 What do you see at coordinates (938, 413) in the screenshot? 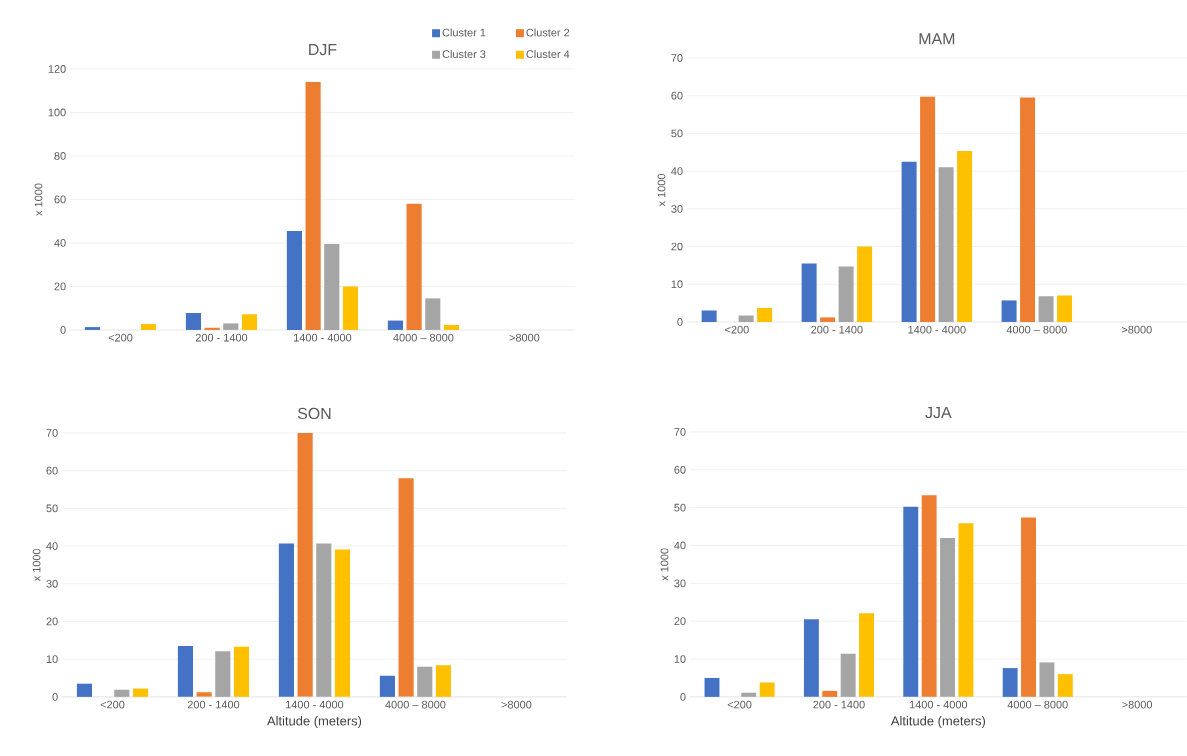
I see `chart-title: JJA` at bounding box center [938, 413].